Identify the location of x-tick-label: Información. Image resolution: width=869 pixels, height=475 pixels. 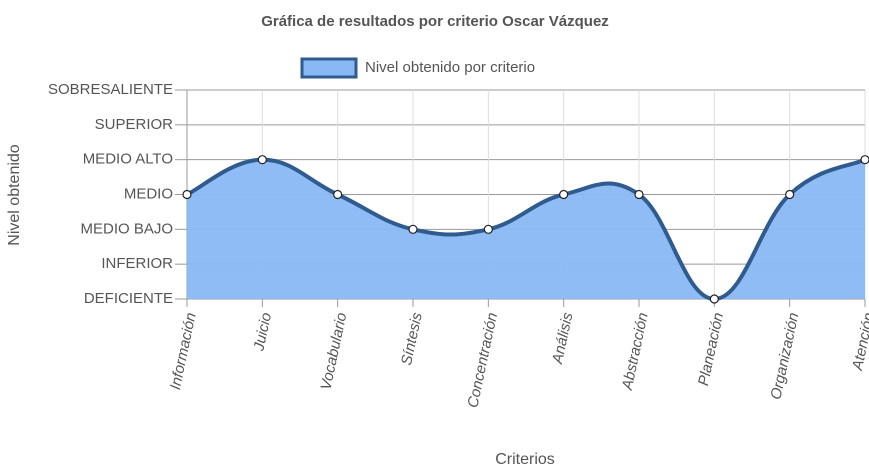
(183, 351).